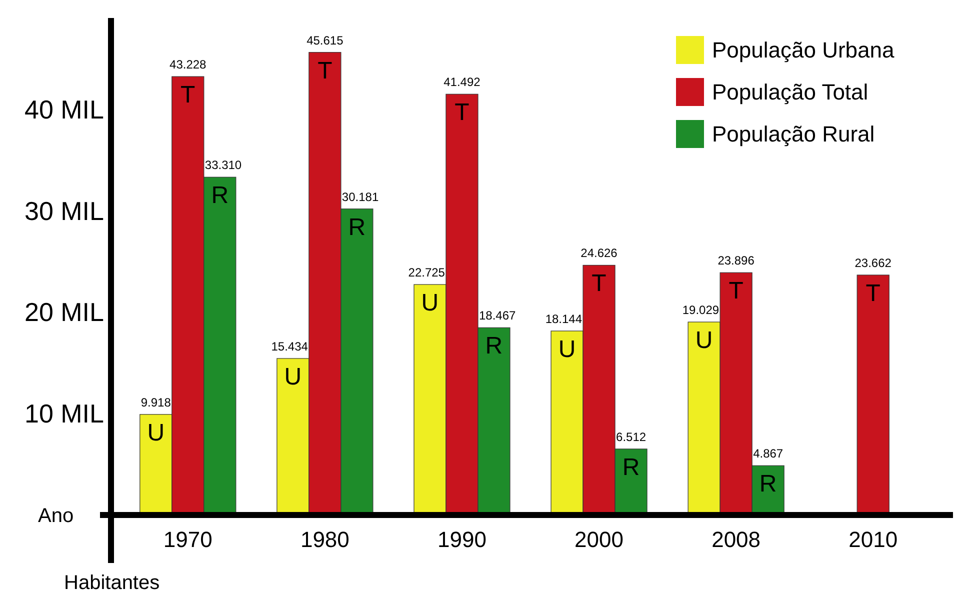 The width and height of the screenshot is (954, 591). Describe the element at coordinates (701, 309) in the screenshot. I see `data-label: 19.029` at that location.